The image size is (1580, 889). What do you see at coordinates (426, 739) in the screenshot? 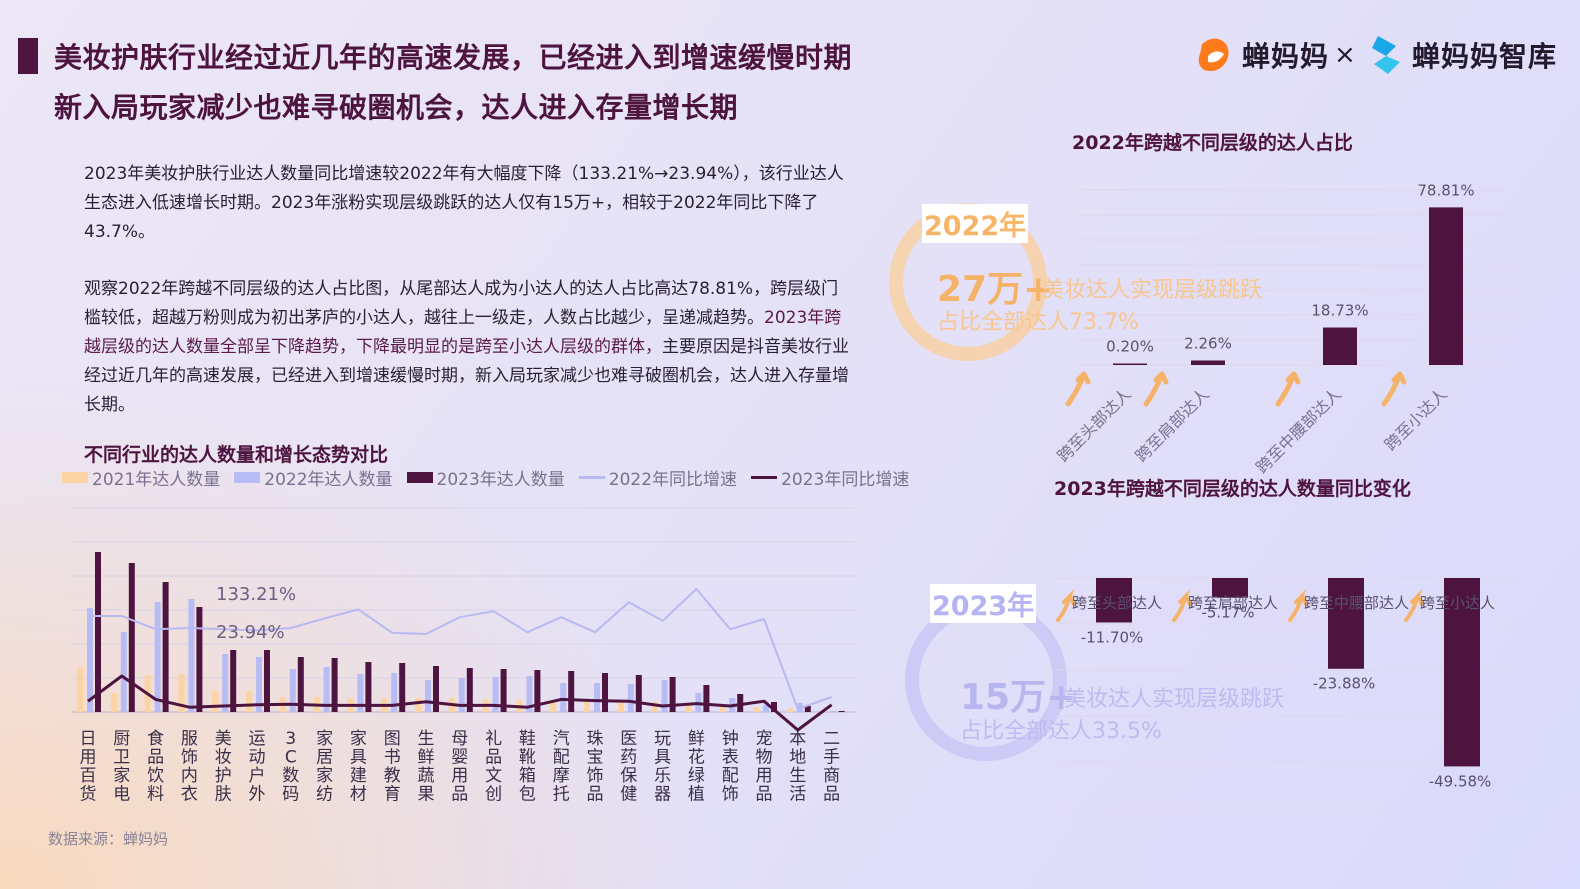
I see `category-label-char: 生` at bounding box center [426, 739].